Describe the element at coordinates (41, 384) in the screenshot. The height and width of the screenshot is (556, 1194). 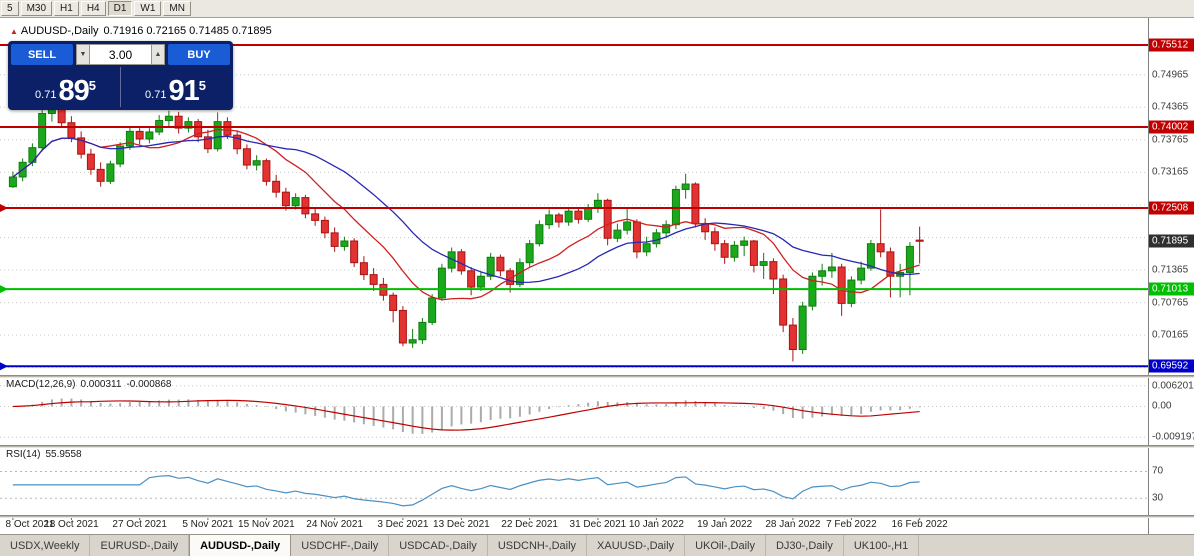
I see `macd-name: MACD(12,26,9)` at that location.